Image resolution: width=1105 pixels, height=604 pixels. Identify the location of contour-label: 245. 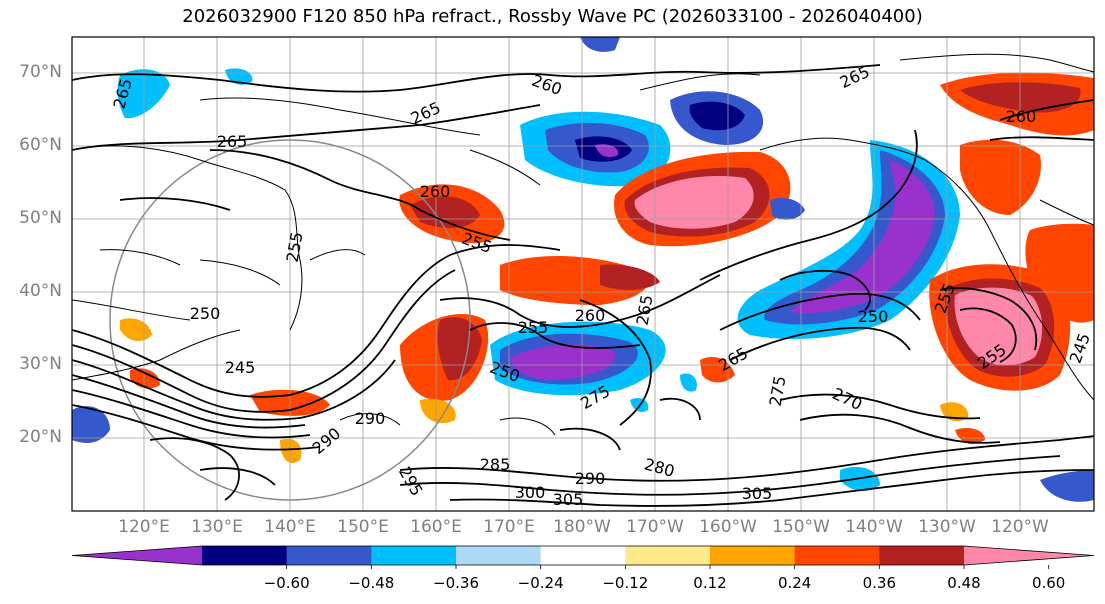
(240, 367).